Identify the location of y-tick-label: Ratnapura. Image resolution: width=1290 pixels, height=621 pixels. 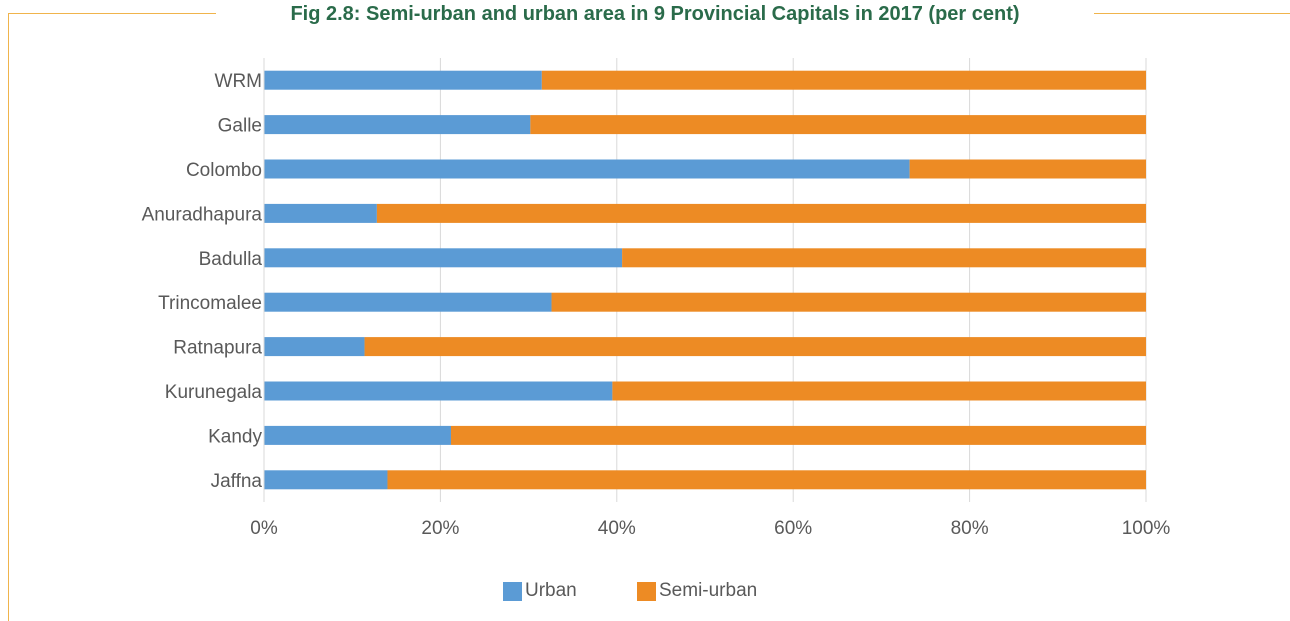
(217, 348).